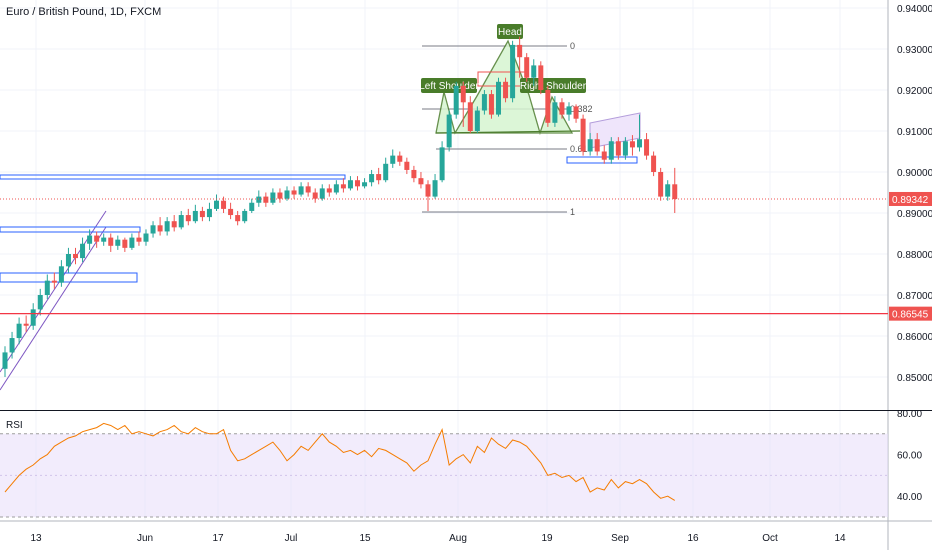 The height and width of the screenshot is (550, 932). I want to click on left-shoulder-label: Left Shoulder, so click(449, 85).